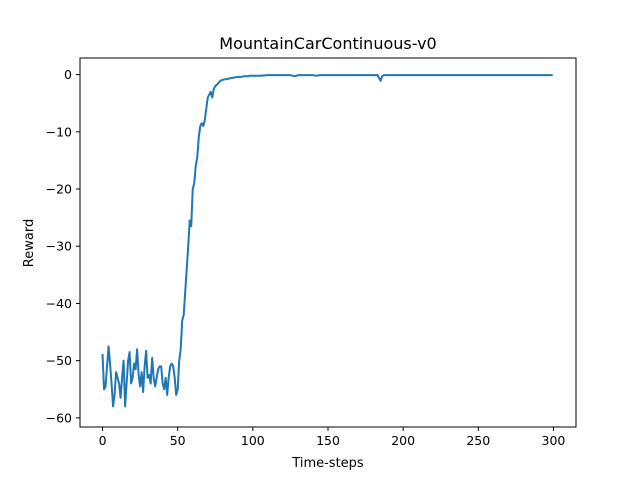 This screenshot has height=480, width=640. Describe the element at coordinates (59, 417) in the screenshot. I see `y-tick-label: −60` at that location.